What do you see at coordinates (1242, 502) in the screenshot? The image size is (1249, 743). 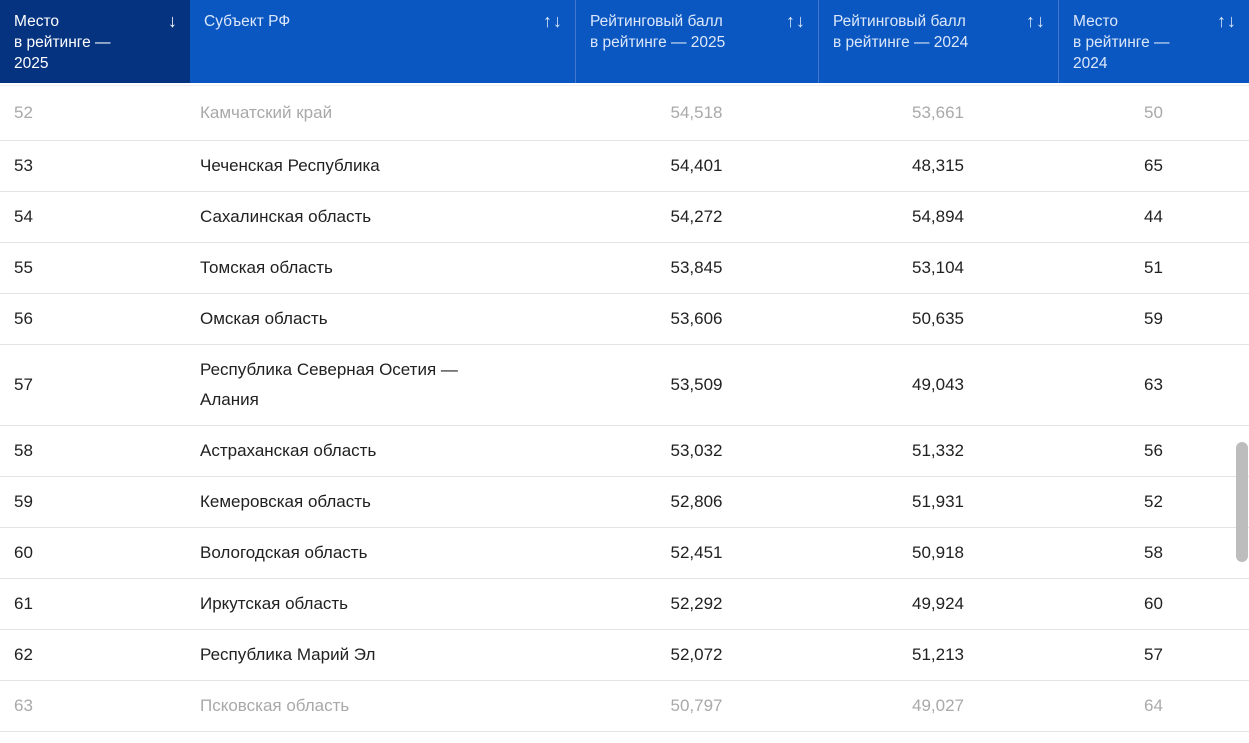 I see `vertical-scrollbar-thumb` at bounding box center [1242, 502].